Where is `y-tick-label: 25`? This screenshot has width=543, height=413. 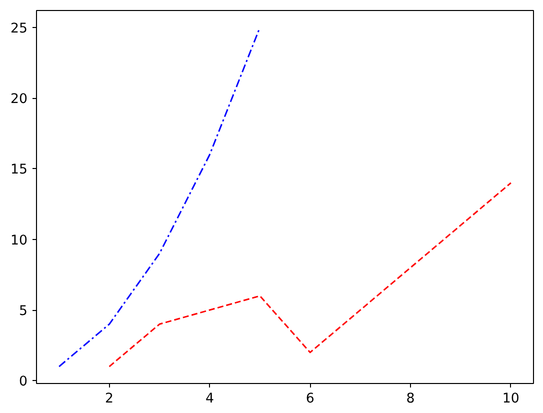
y-tick-label: 25 is located at coordinates (19, 28).